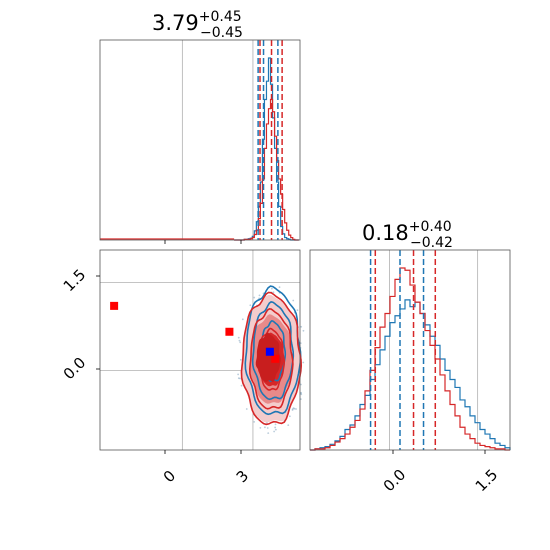 The image size is (550, 550). Describe the element at coordinates (395, 481) in the screenshot. I see `hist2-xticklabel-0: 0.0` at that location.